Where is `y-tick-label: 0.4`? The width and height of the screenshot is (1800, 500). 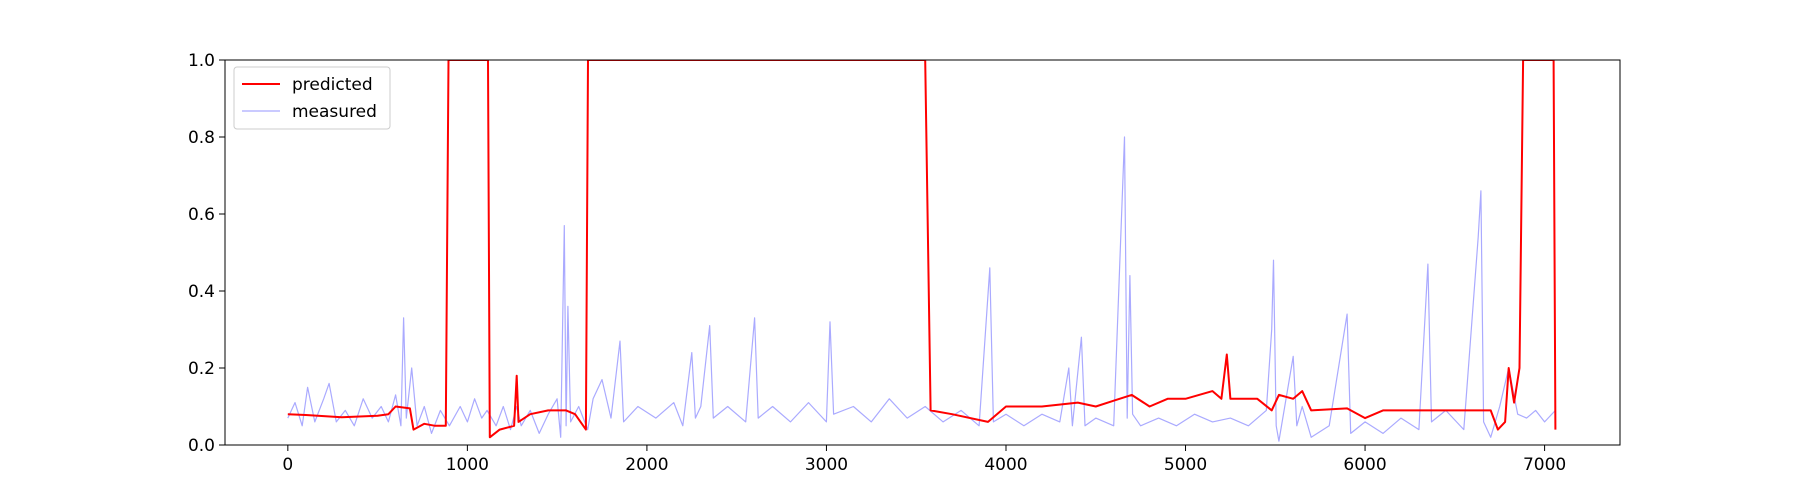
y-tick-label: 0.4 is located at coordinates (201, 292).